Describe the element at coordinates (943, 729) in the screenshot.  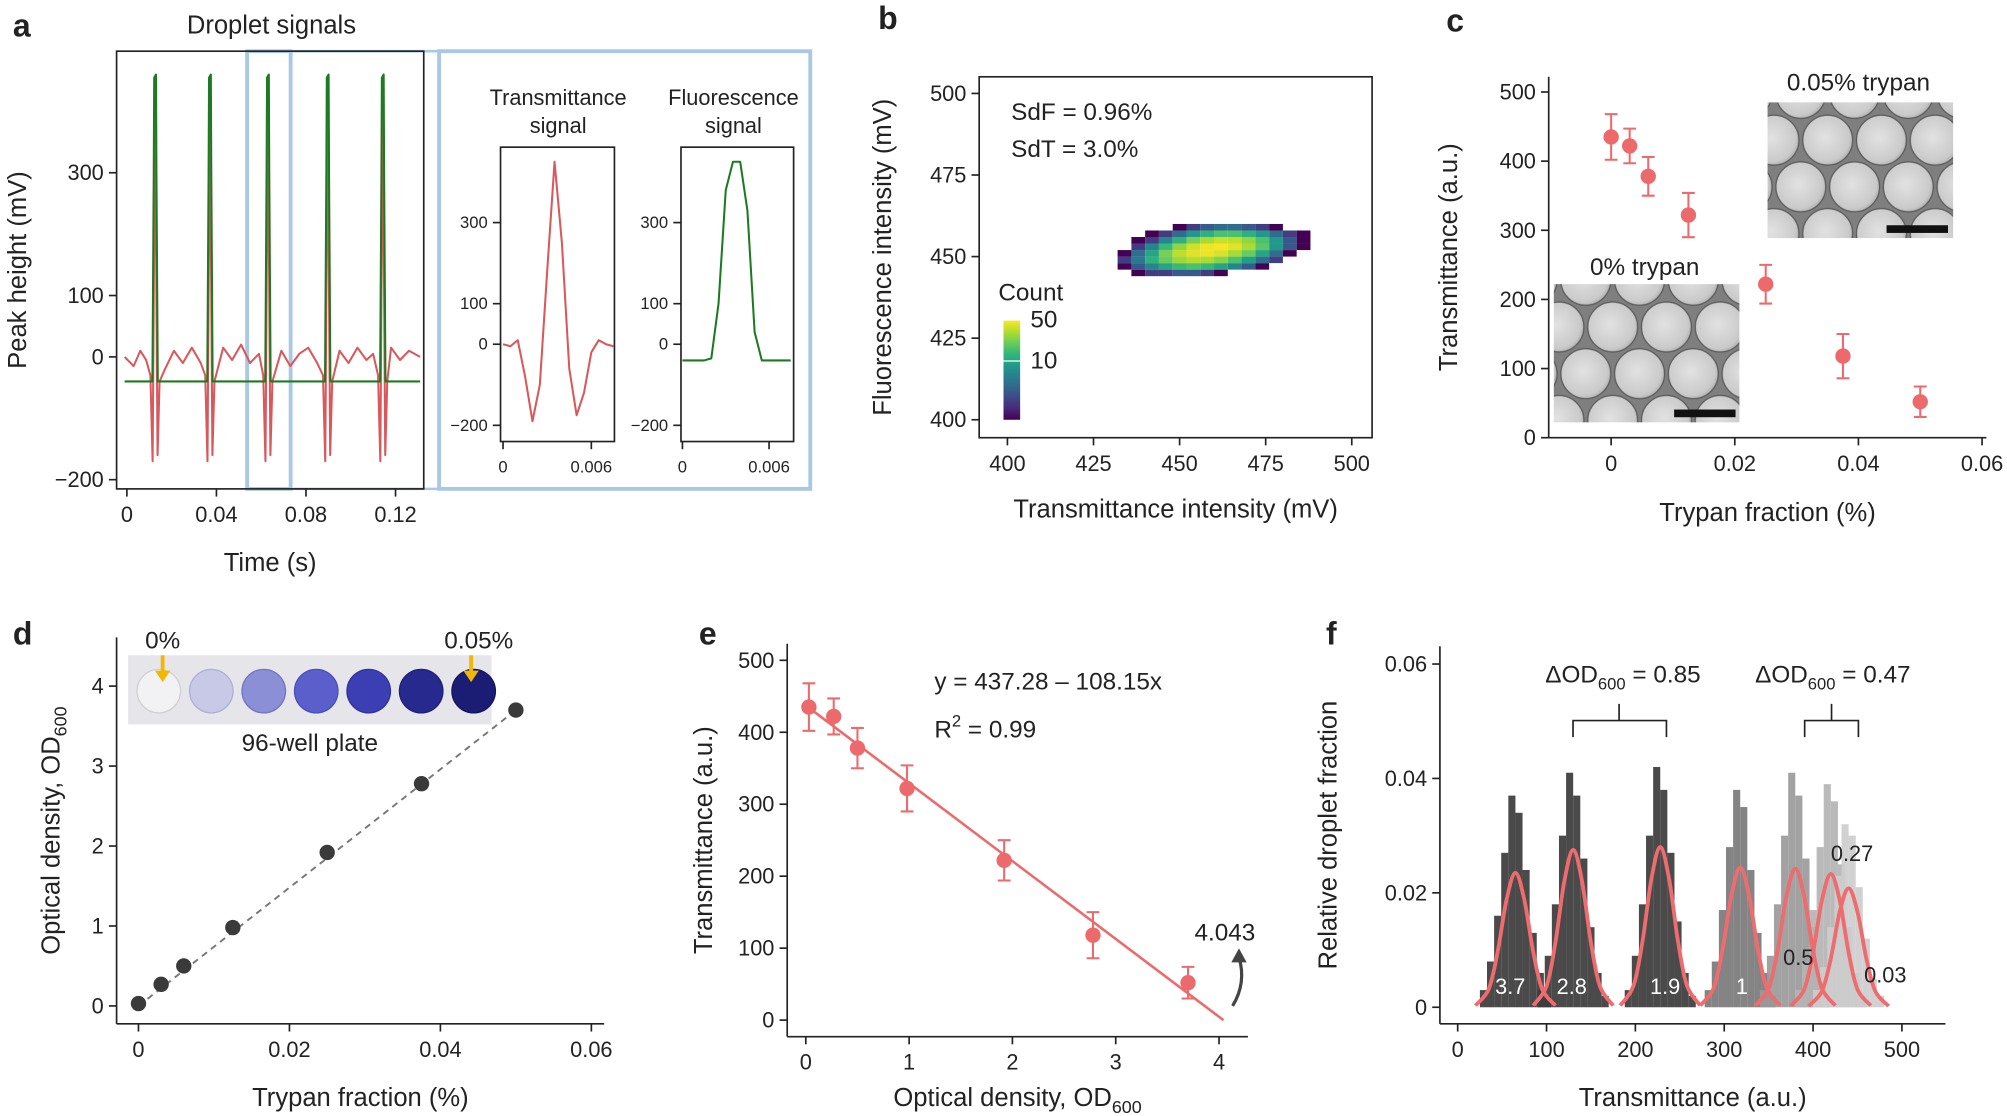
I see `r-squared-part: R` at that location.